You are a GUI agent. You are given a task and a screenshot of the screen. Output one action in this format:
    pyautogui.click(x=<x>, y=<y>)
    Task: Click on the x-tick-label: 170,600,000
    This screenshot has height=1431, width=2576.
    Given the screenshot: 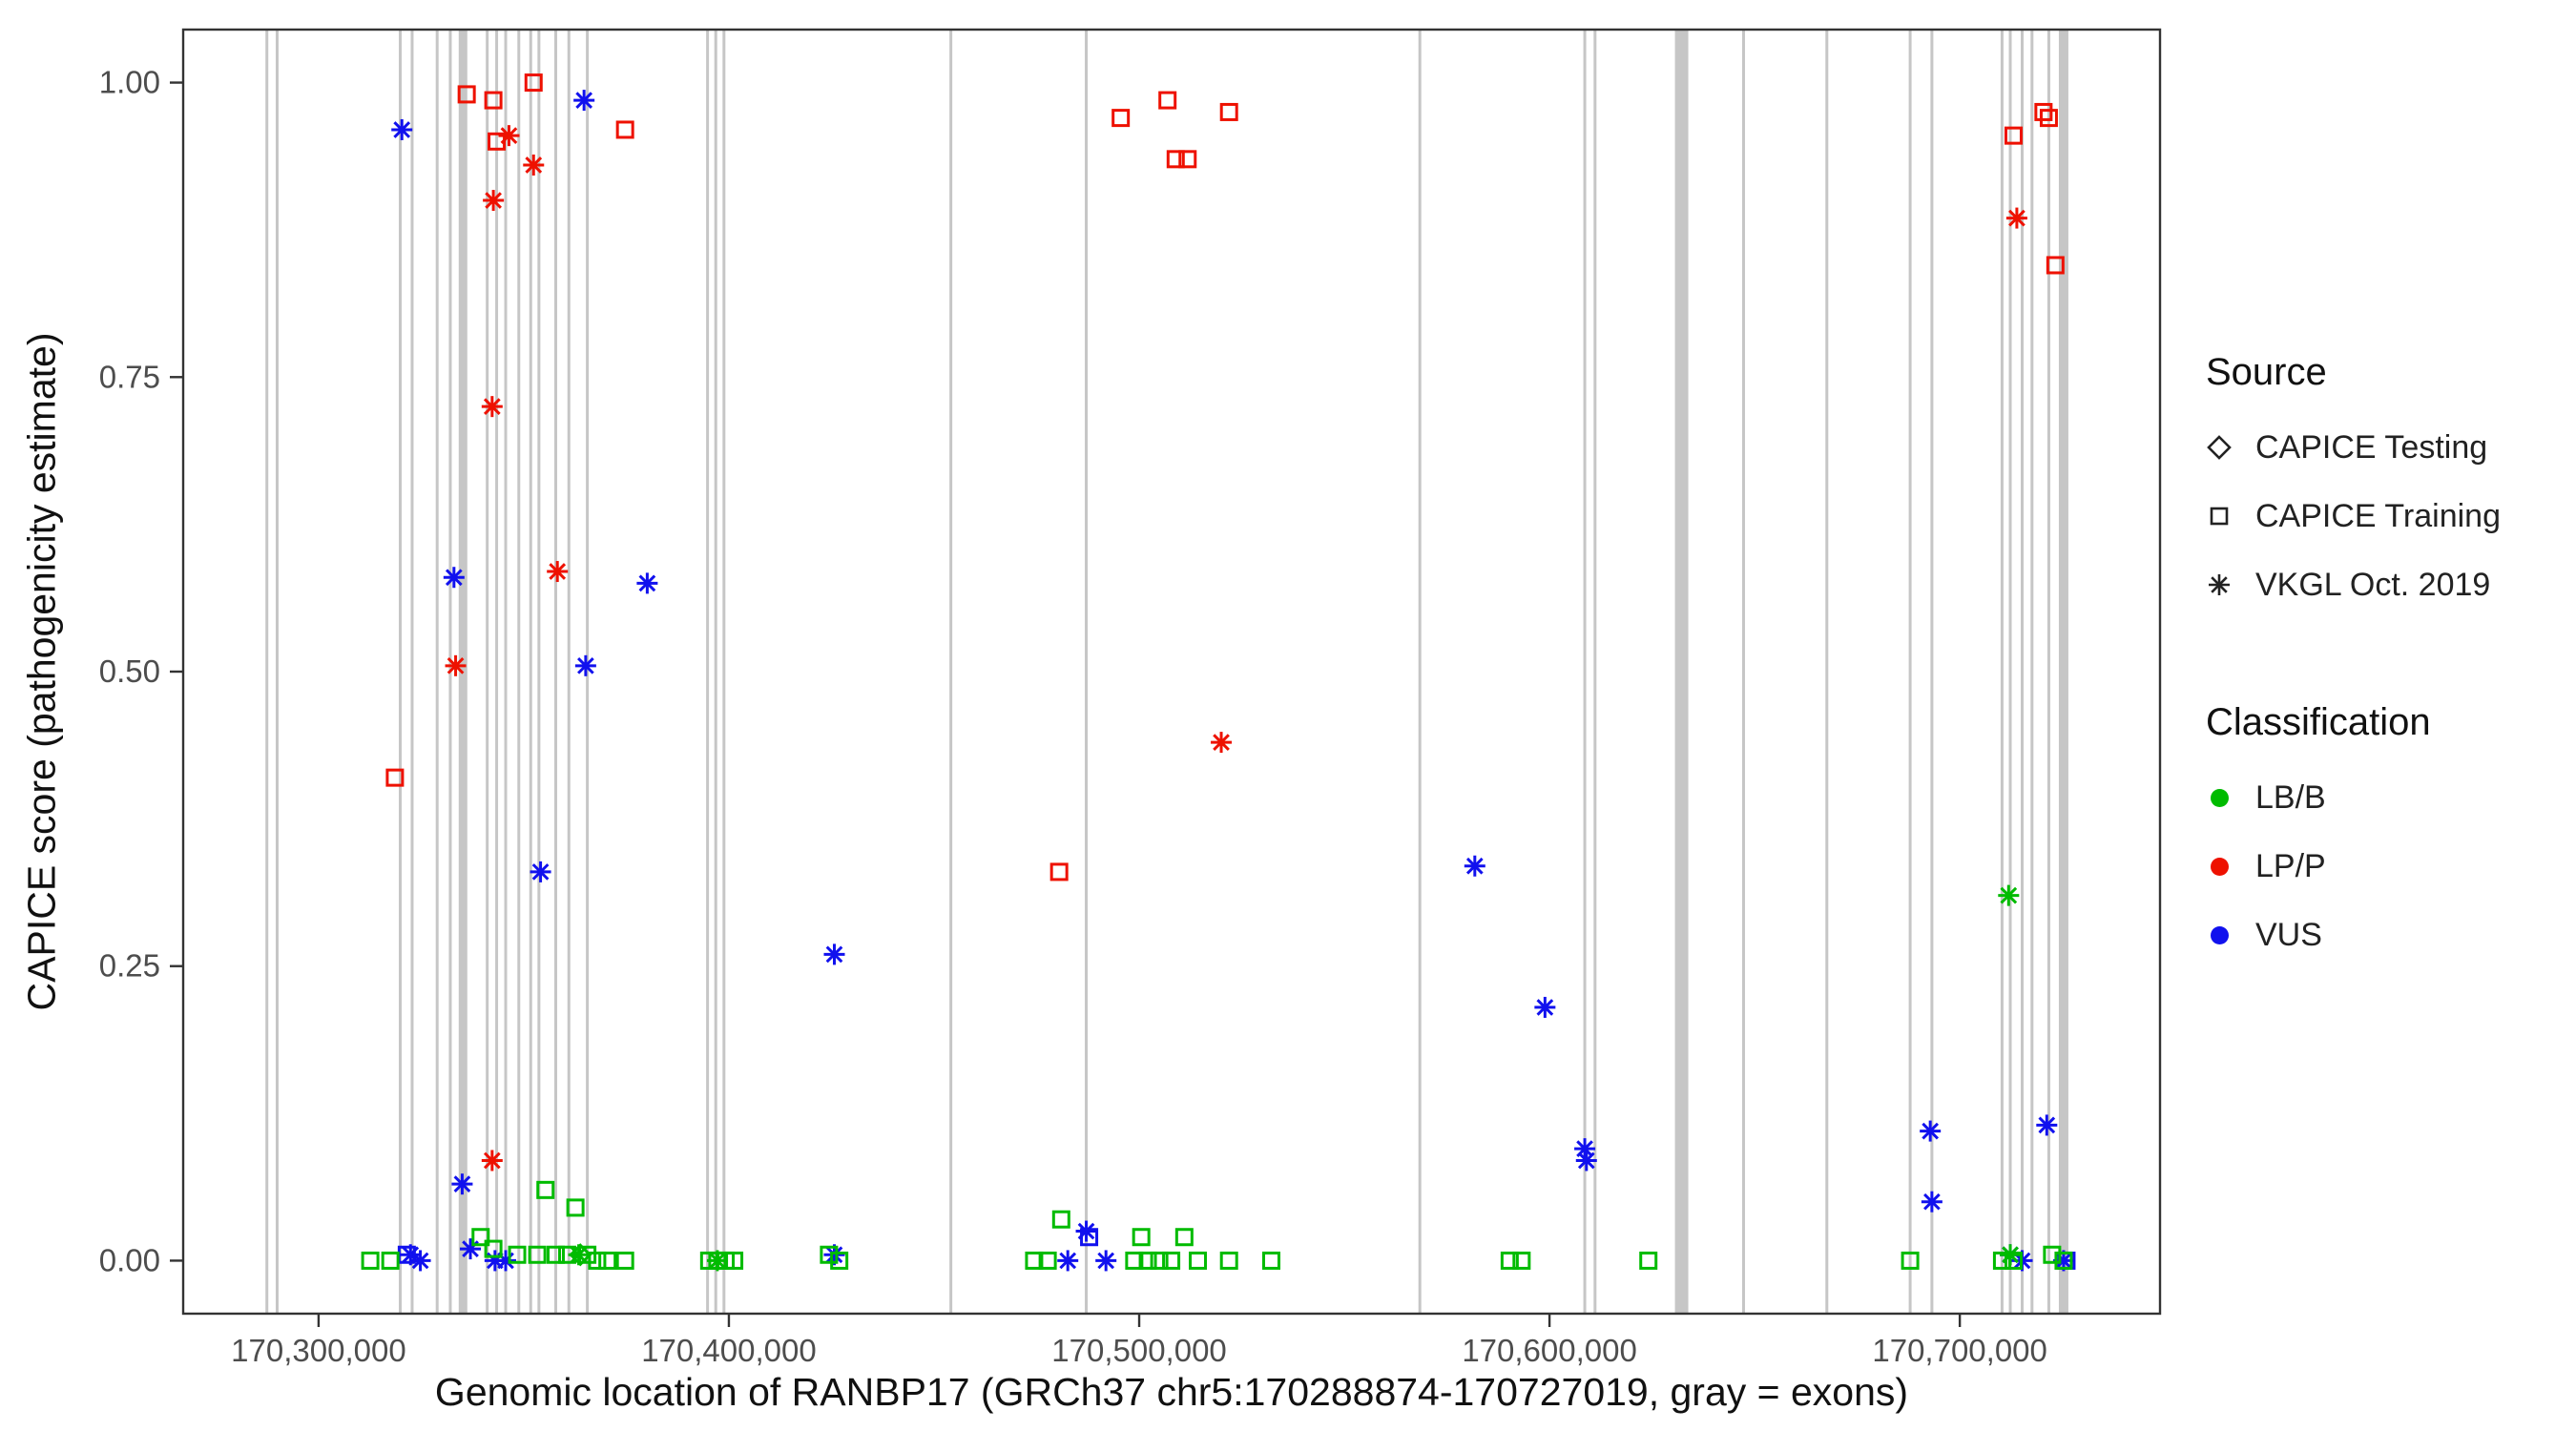 What is the action you would take?
    pyautogui.click(x=1549, y=1351)
    